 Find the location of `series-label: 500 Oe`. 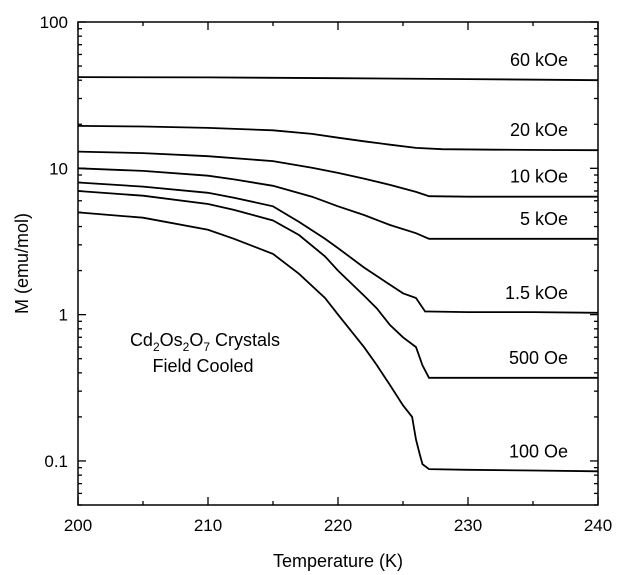

series-label: 500 Oe is located at coordinates (538, 358).